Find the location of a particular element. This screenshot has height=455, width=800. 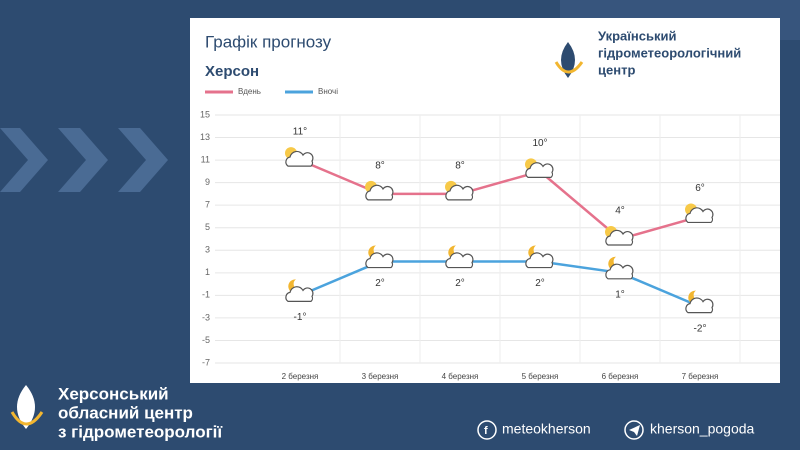

footer-org-line: Херсонський is located at coordinates (113, 393).